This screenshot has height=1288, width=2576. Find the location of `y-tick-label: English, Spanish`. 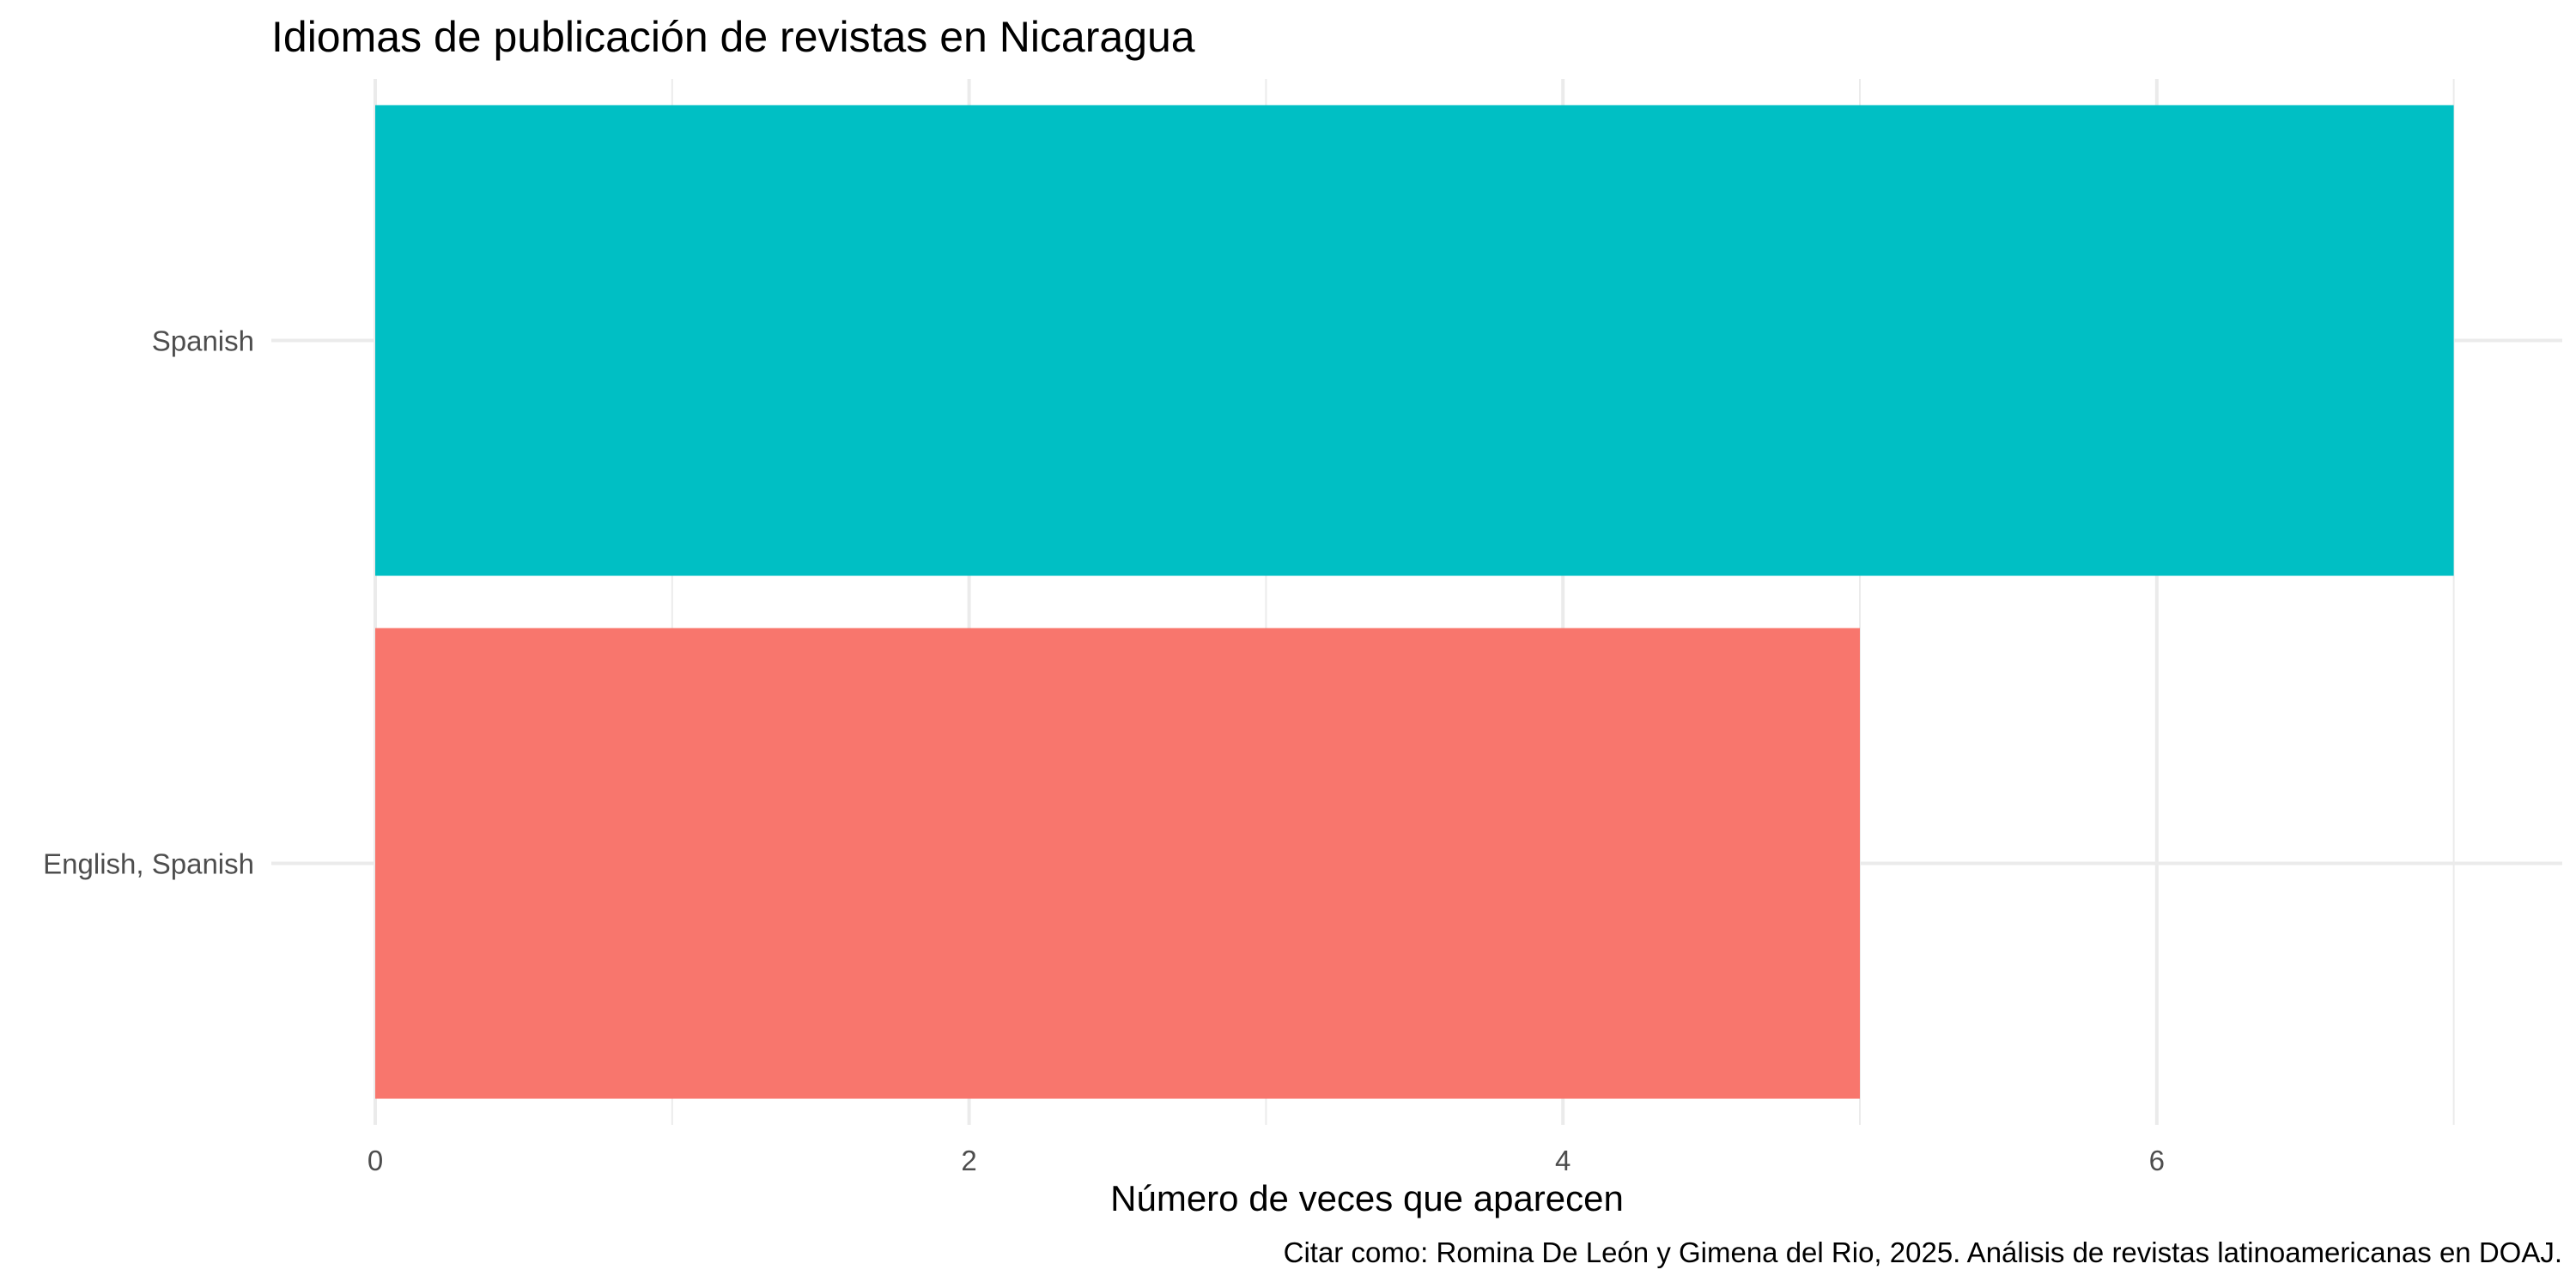

y-tick-label: English, Spanish is located at coordinates (148, 864).